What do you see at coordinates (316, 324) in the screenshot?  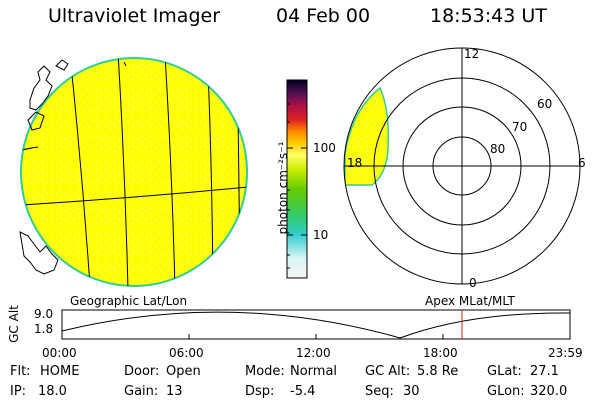 I see `altitude-plot` at bounding box center [316, 324].